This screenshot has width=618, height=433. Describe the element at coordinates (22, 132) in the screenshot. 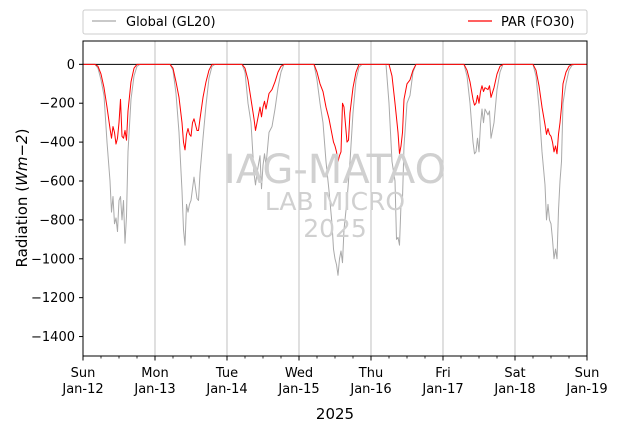

I see `y-axis-label-close: )` at that location.